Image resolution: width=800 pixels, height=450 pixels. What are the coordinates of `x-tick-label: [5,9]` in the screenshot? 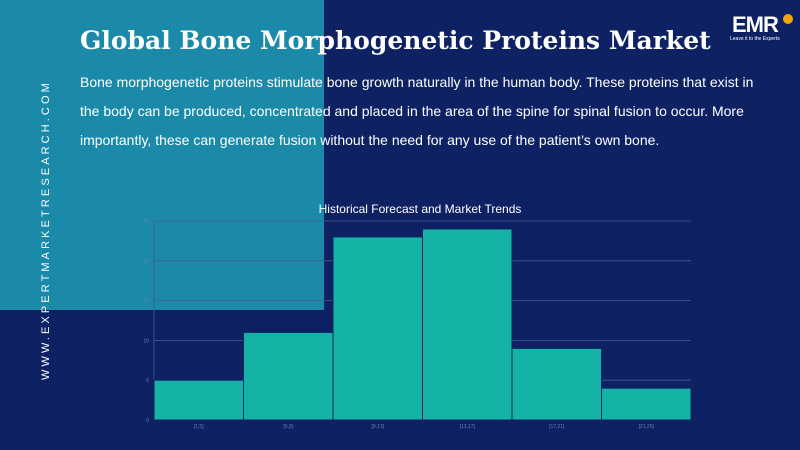 It's located at (288, 427).